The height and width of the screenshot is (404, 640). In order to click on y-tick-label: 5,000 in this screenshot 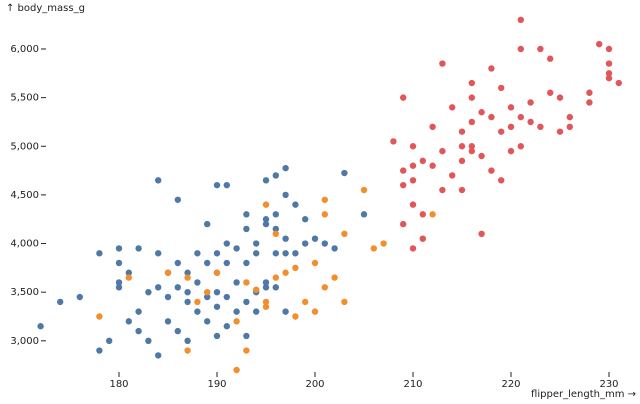, I will do `click(24, 146)`.